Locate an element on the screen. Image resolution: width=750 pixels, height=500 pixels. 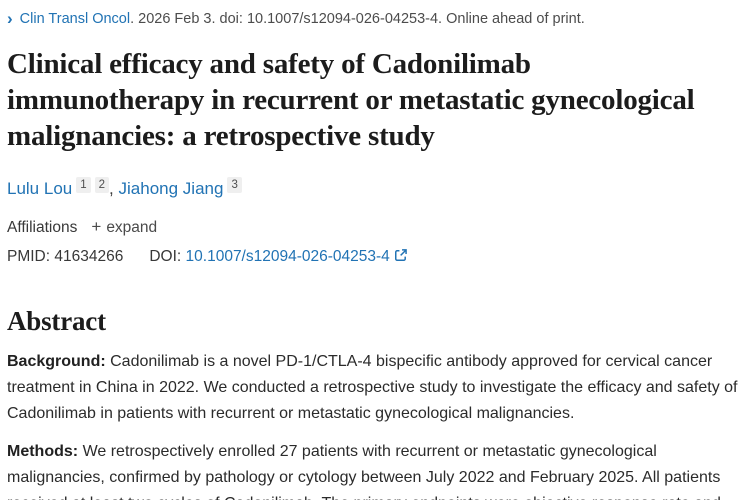
author-affiliation-badge: 2 is located at coordinates (102, 185).